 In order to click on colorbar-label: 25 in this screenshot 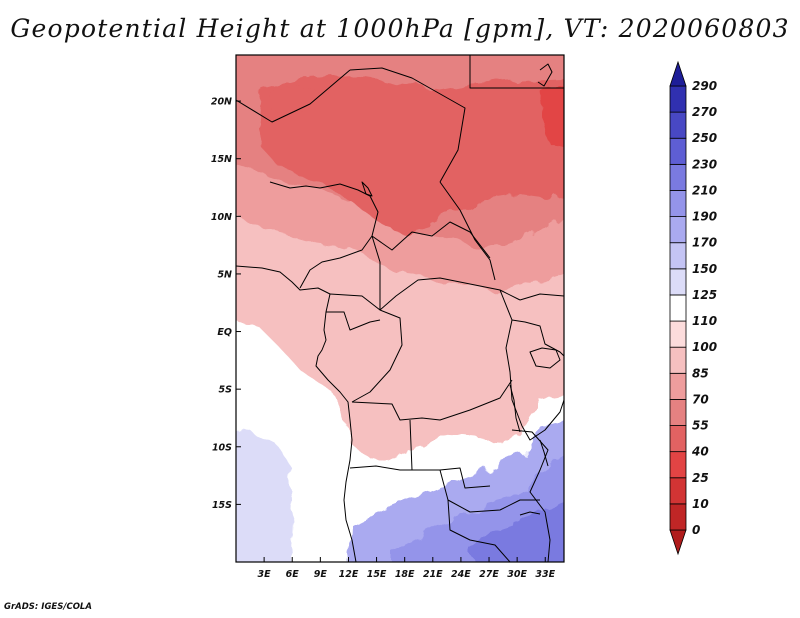, I will do `click(700, 478)`.